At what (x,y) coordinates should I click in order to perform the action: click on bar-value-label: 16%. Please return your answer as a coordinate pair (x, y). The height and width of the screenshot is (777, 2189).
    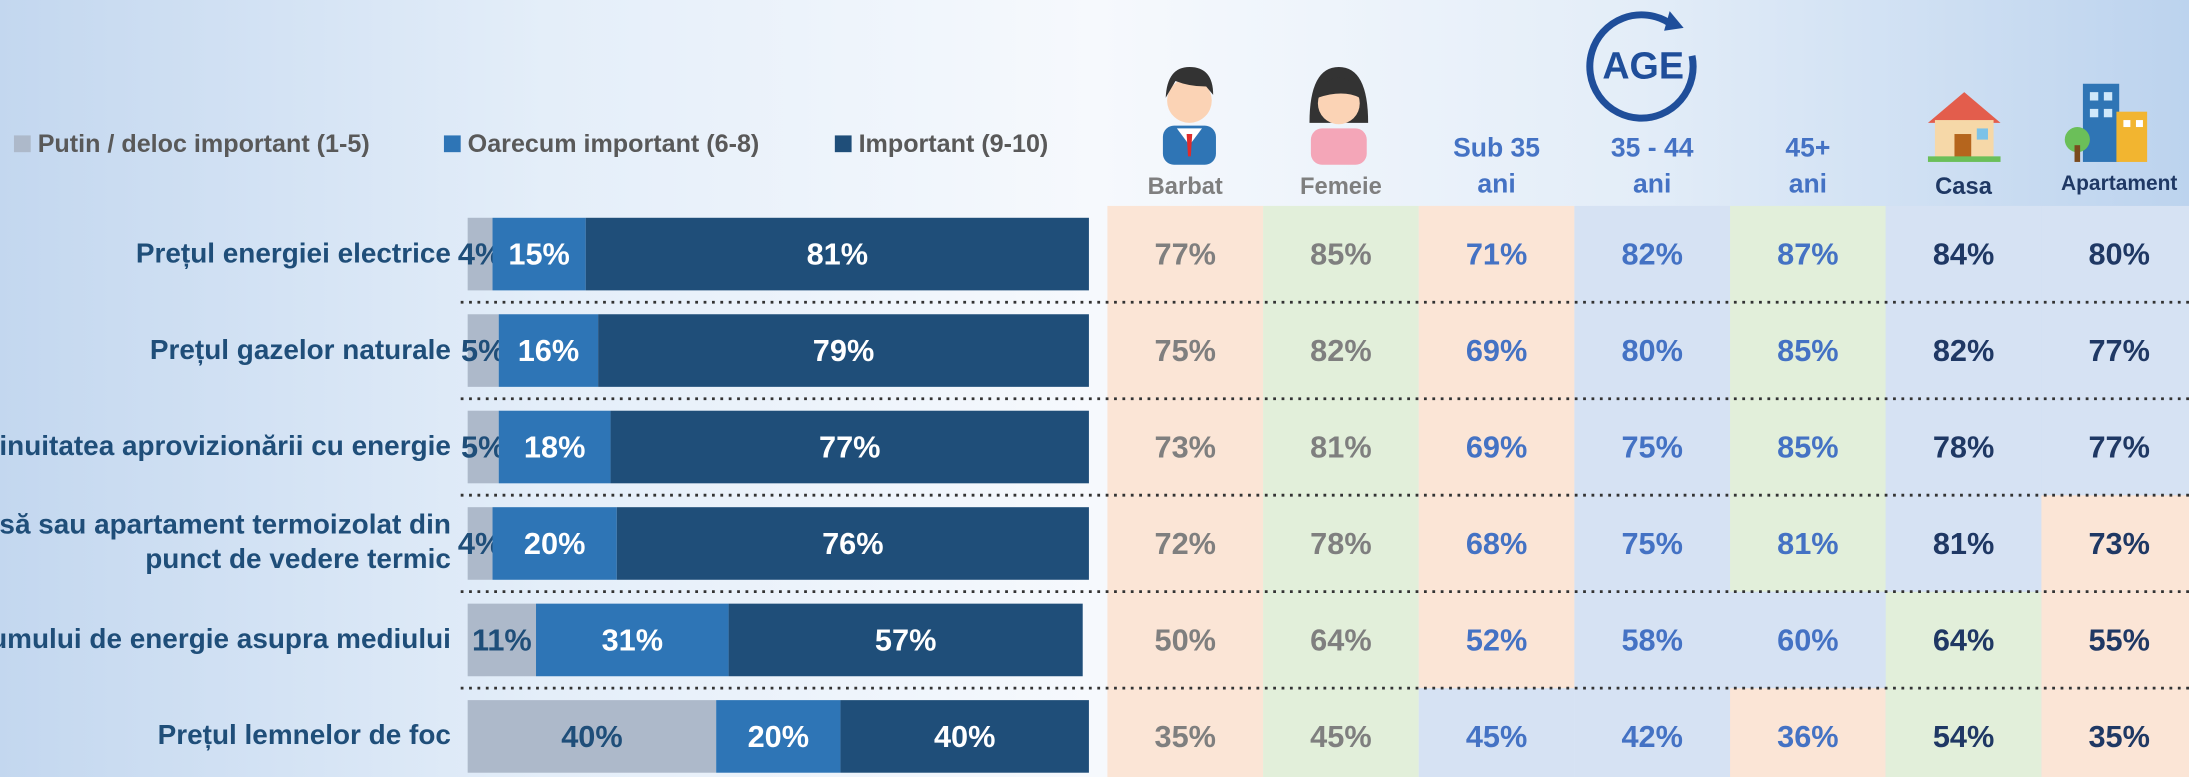
    Looking at the image, I should click on (548, 350).